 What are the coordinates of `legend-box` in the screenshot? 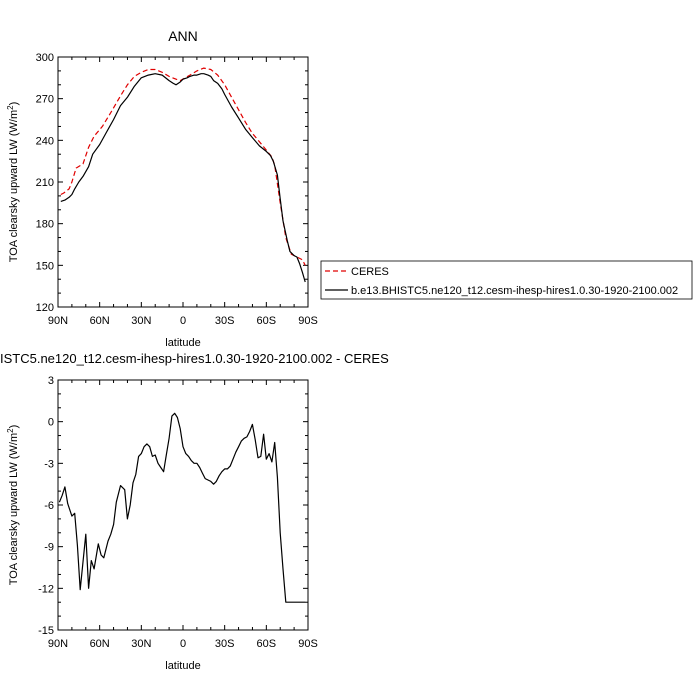 It's located at (506, 280).